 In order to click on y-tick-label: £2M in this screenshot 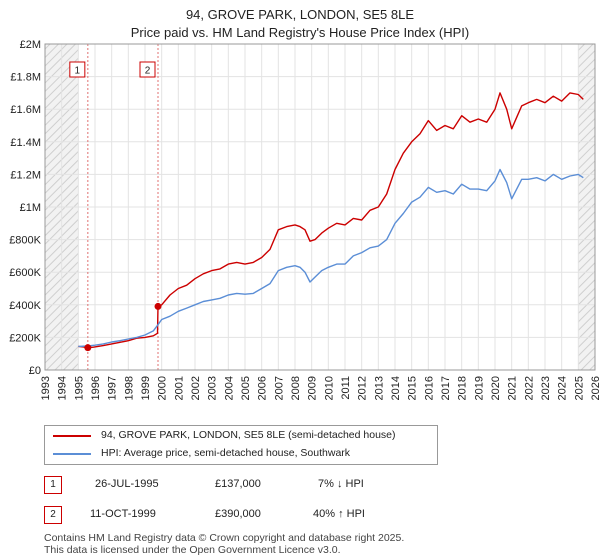, I will do `click(30, 45)`.